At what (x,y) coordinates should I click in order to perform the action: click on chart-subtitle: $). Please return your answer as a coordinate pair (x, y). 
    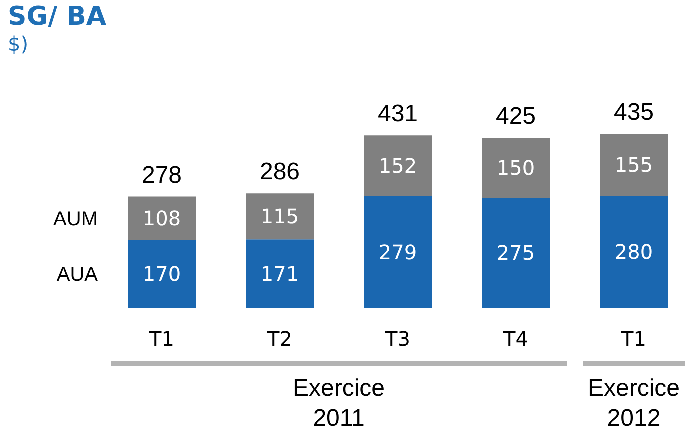
    Looking at the image, I should click on (18, 44).